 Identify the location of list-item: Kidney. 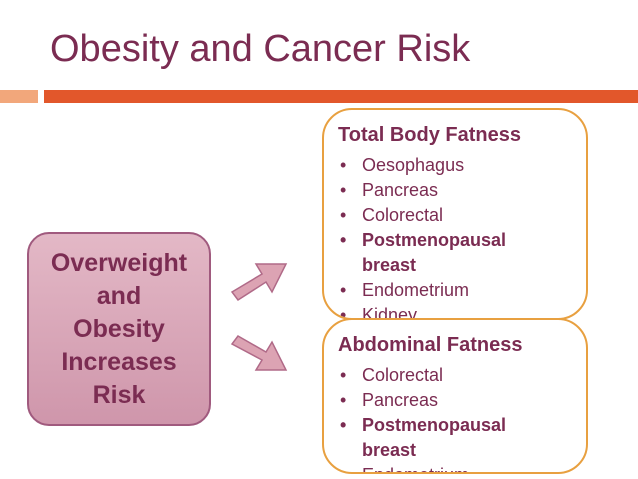
(450, 310).